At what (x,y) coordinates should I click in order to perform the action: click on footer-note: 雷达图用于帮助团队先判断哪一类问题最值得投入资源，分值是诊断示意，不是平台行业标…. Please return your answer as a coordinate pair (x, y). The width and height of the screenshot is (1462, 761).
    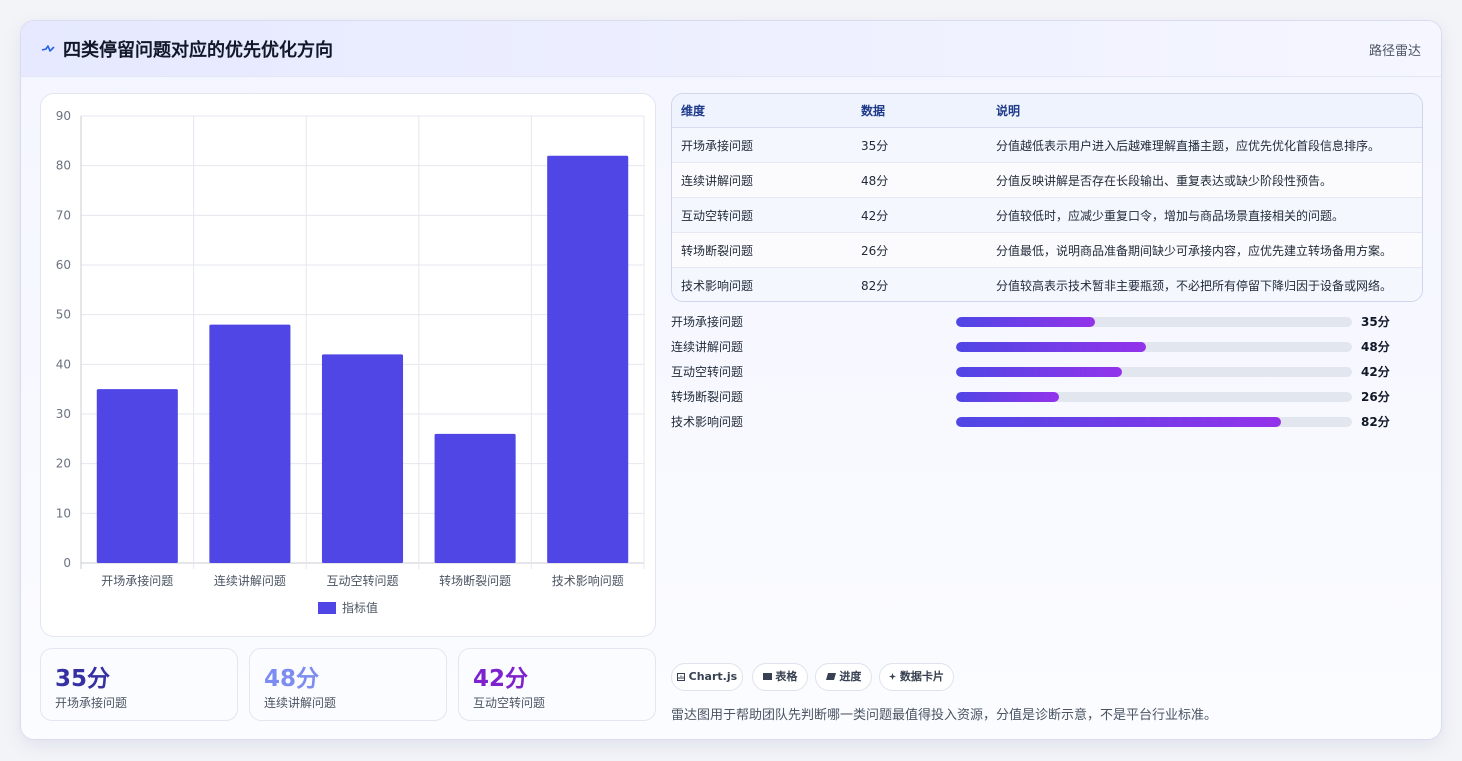
    Looking at the image, I should click on (944, 715).